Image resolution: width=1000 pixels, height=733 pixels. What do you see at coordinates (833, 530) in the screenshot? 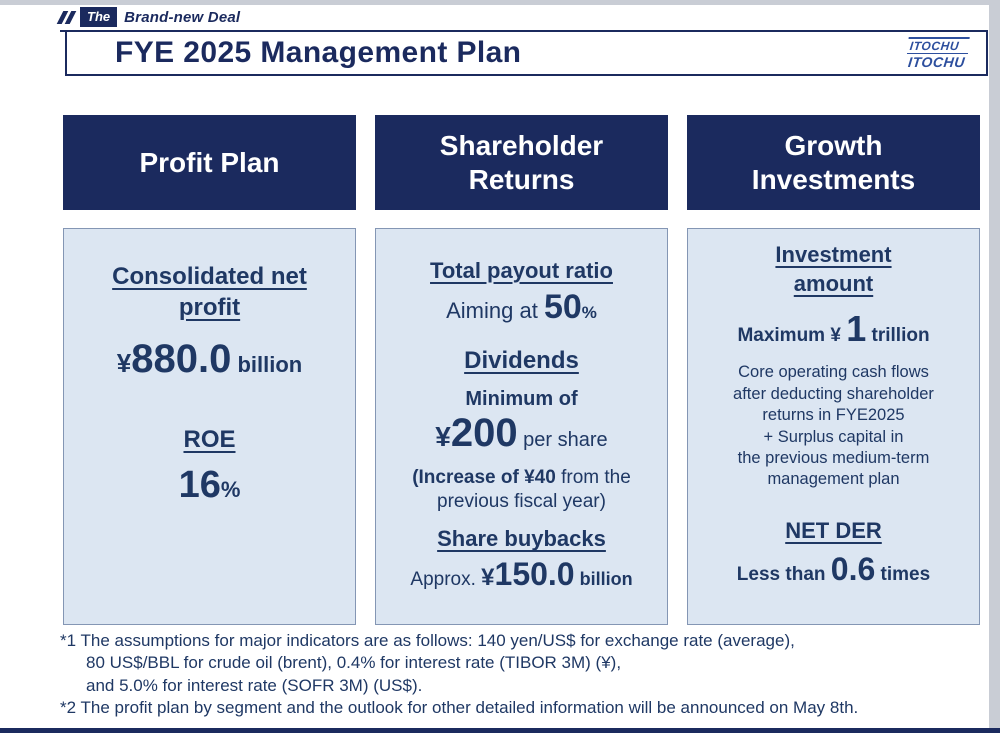
I see `net-der-title: NET DER` at bounding box center [833, 530].